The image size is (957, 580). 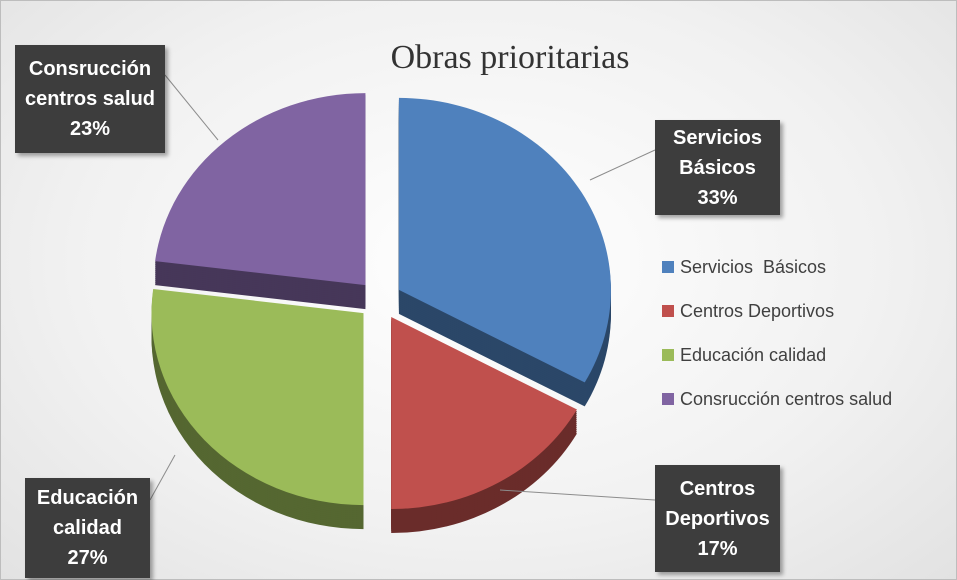 What do you see at coordinates (717, 548) in the screenshot?
I see `callout-value: 17%` at bounding box center [717, 548].